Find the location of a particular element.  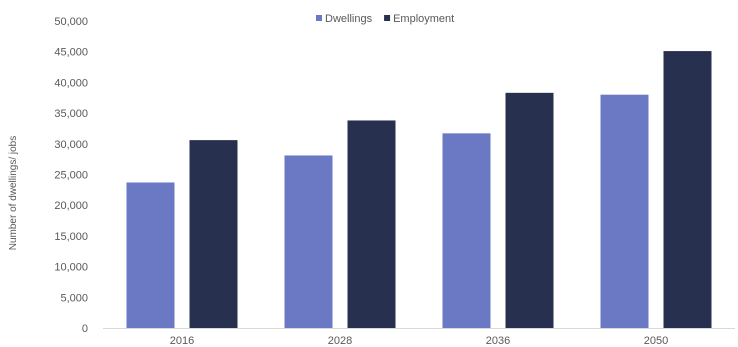

legend: Dwellings Employment is located at coordinates (385, 19).